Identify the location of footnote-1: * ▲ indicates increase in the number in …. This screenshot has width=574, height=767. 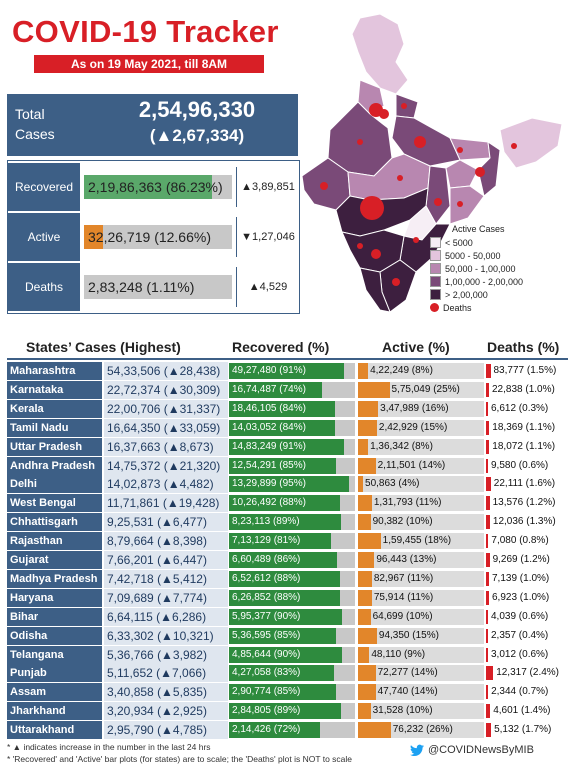
(109, 747).